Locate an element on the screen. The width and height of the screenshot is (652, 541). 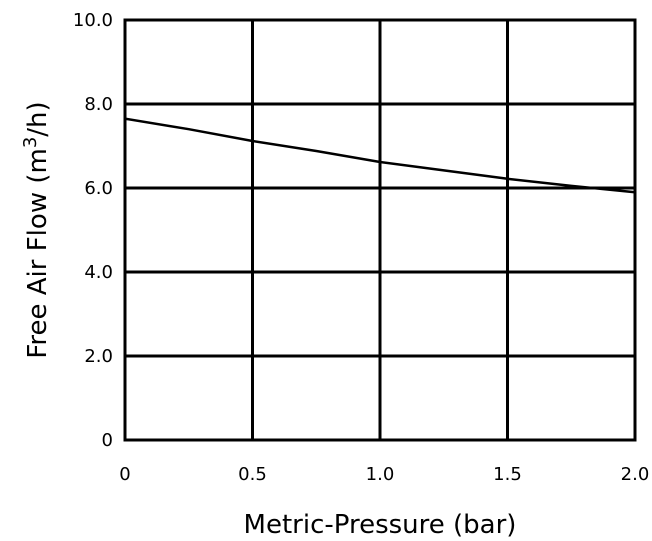
y-axis-tick-labels: 0 2.0 4.0 6.0 8.0 10.0 is located at coordinates (93, 230).